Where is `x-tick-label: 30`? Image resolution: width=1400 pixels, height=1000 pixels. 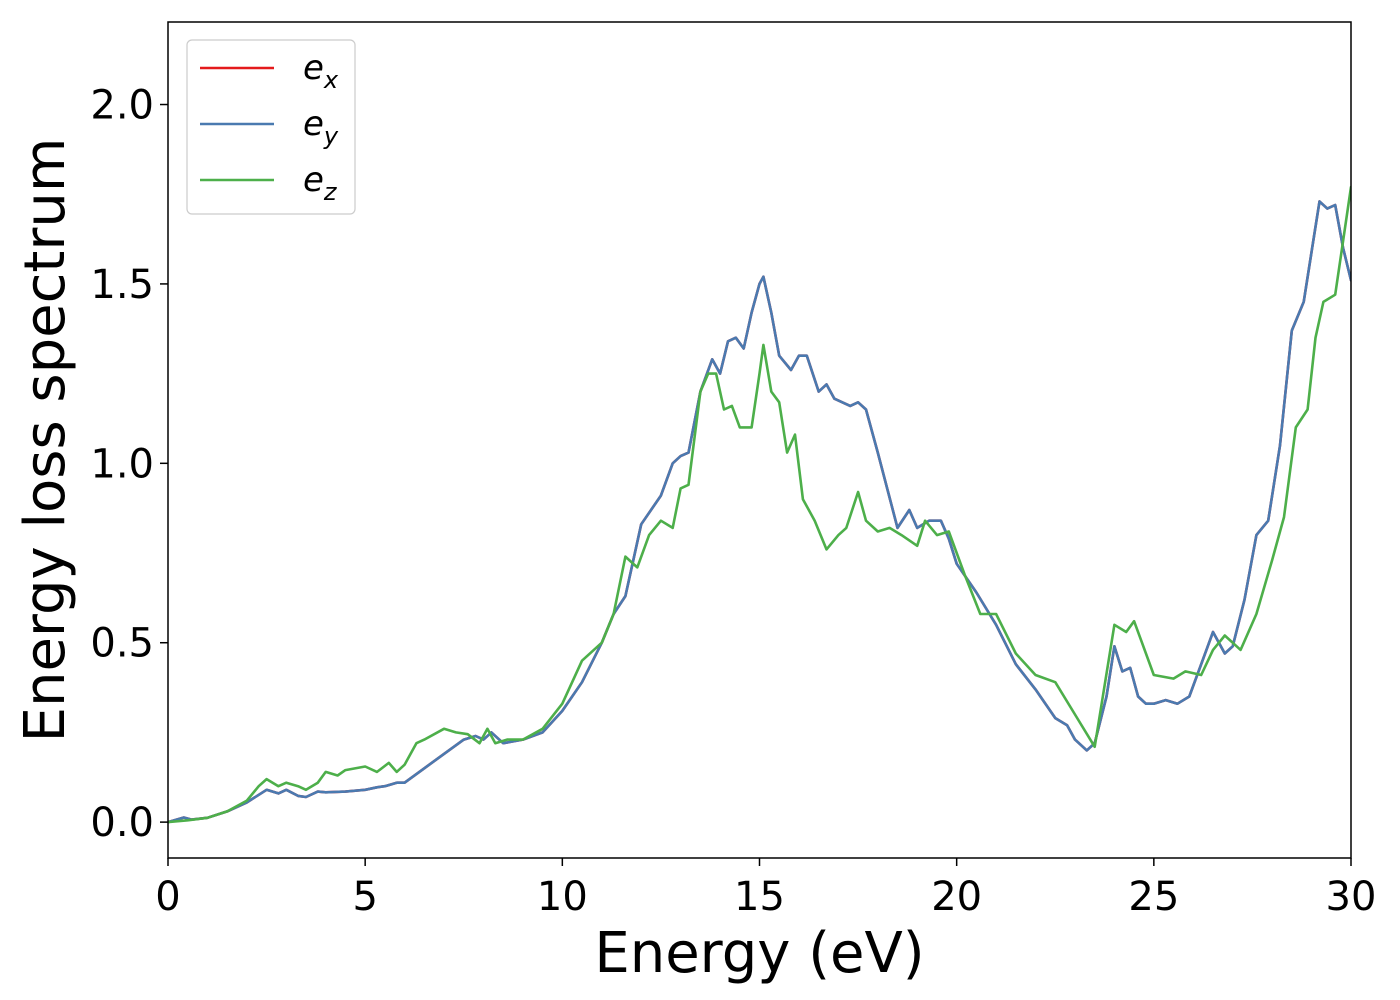
x-tick-label: 30 is located at coordinates (1351, 897).